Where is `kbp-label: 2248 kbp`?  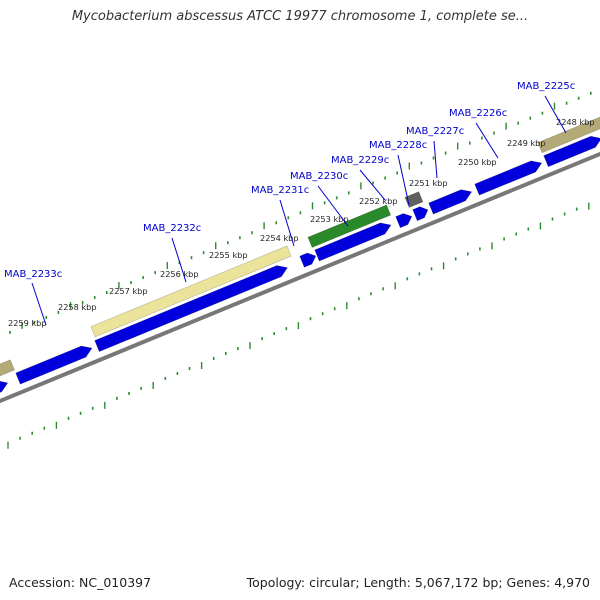
kbp-label: 2248 kbp is located at coordinates (575, 122).